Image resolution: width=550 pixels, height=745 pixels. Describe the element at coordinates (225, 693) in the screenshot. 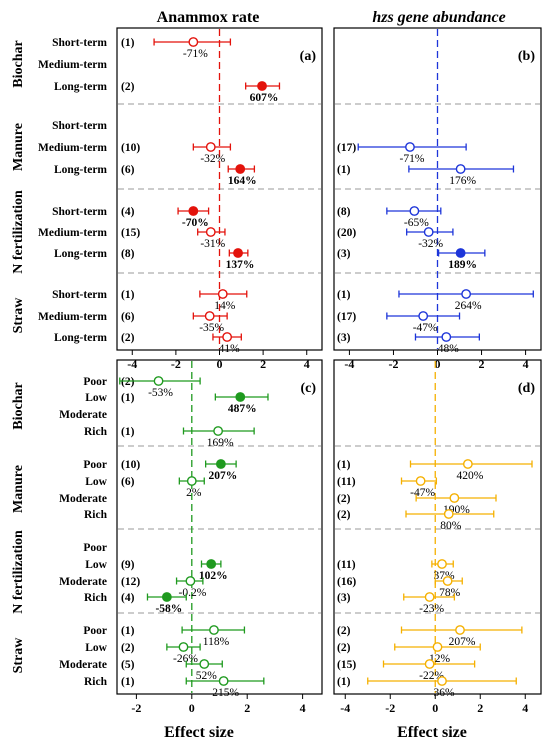

I see `percent-change-label: 215%` at that location.